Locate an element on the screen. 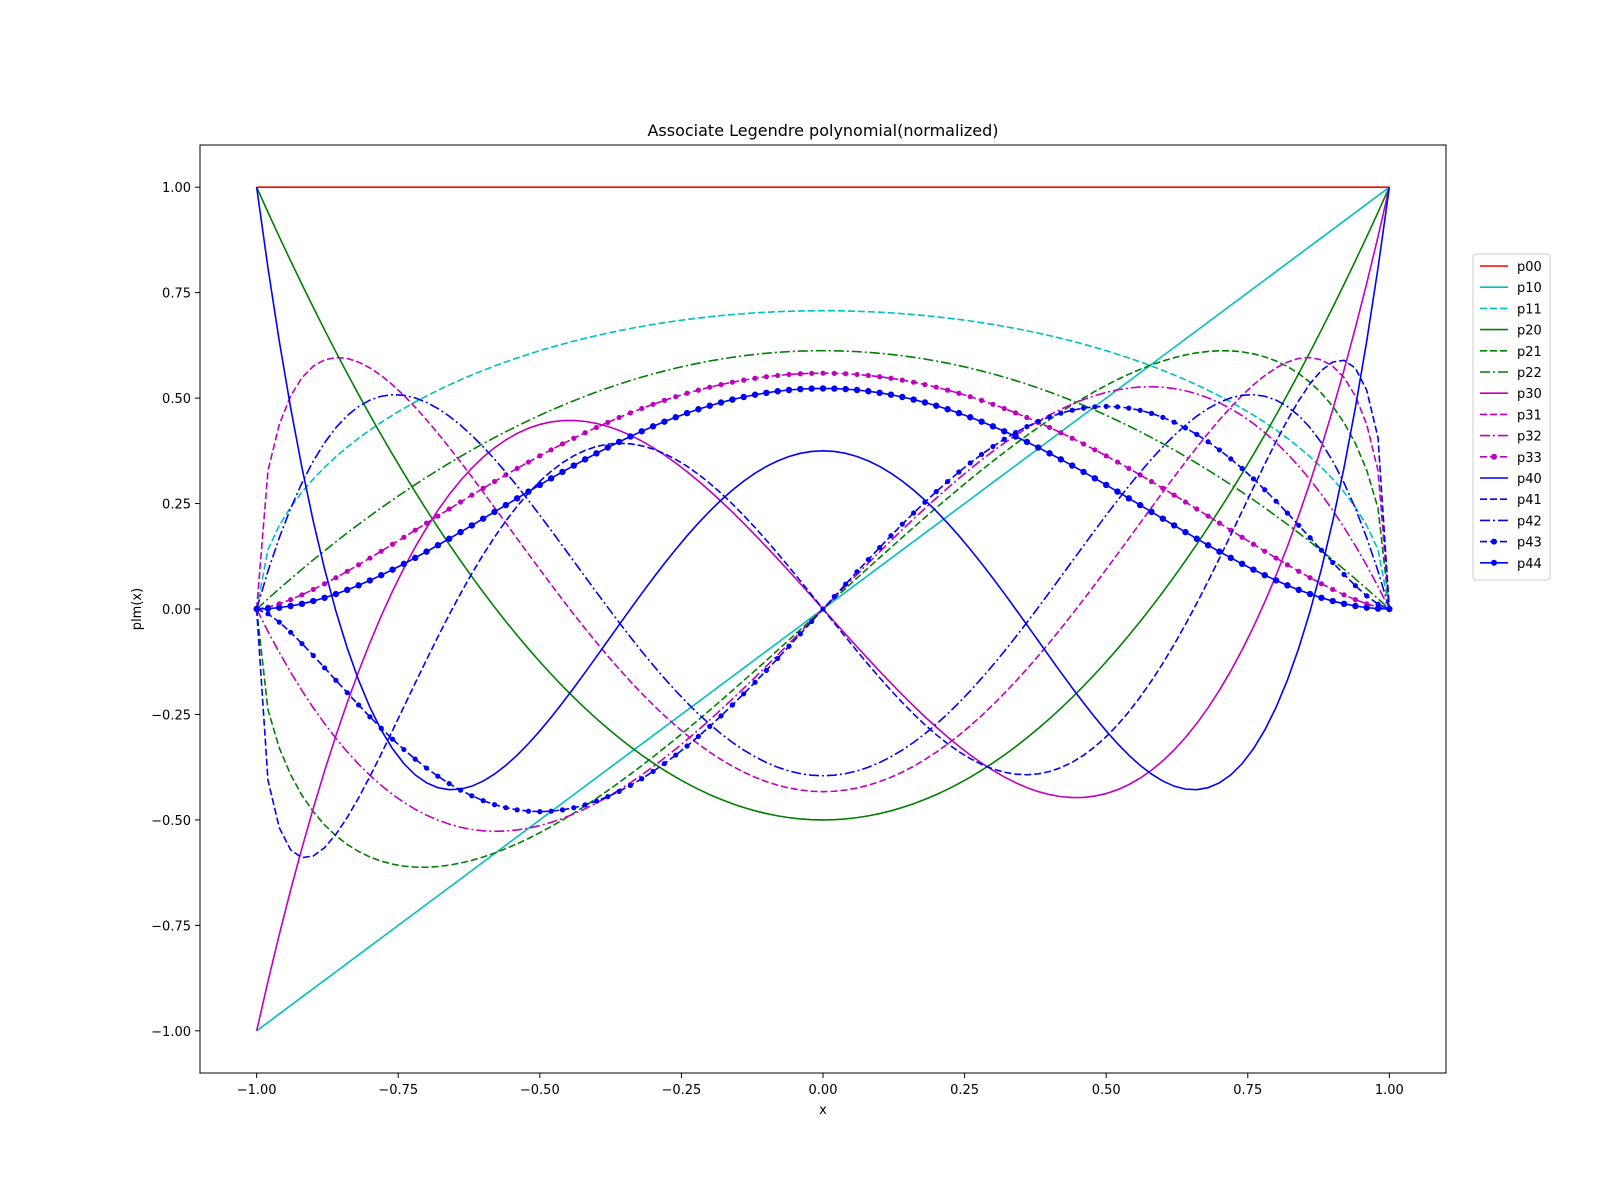  legend-label-p30: p30 is located at coordinates (1529, 394).